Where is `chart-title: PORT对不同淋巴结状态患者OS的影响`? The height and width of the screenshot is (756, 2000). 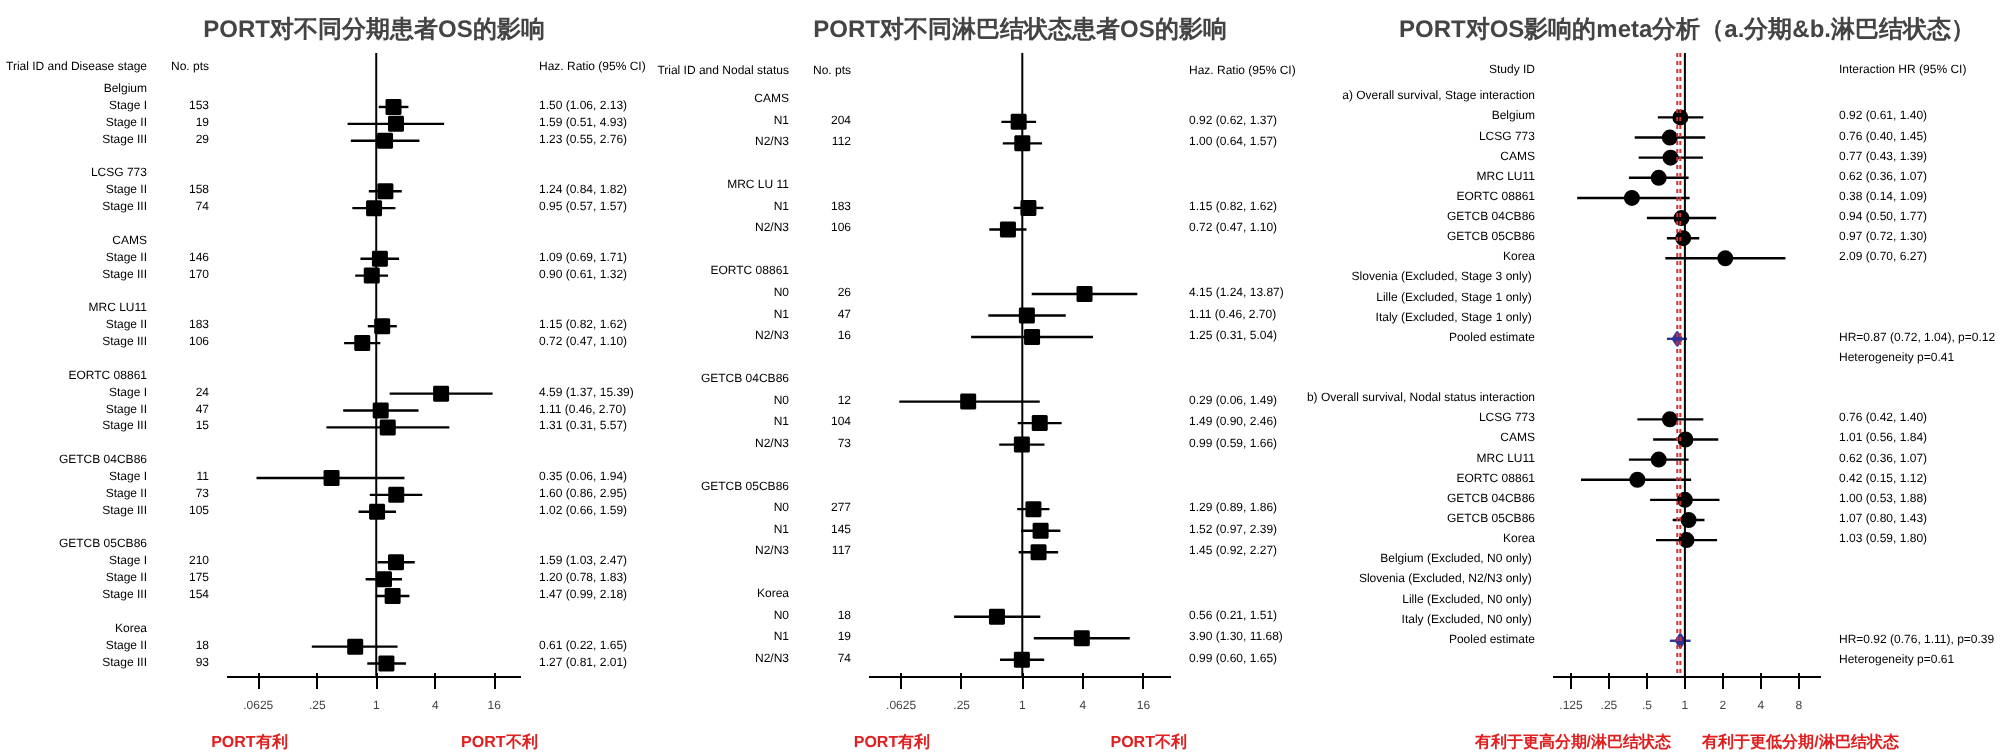 chart-title: PORT对不同淋巴结状态患者OS的影响 is located at coordinates (1020, 29).